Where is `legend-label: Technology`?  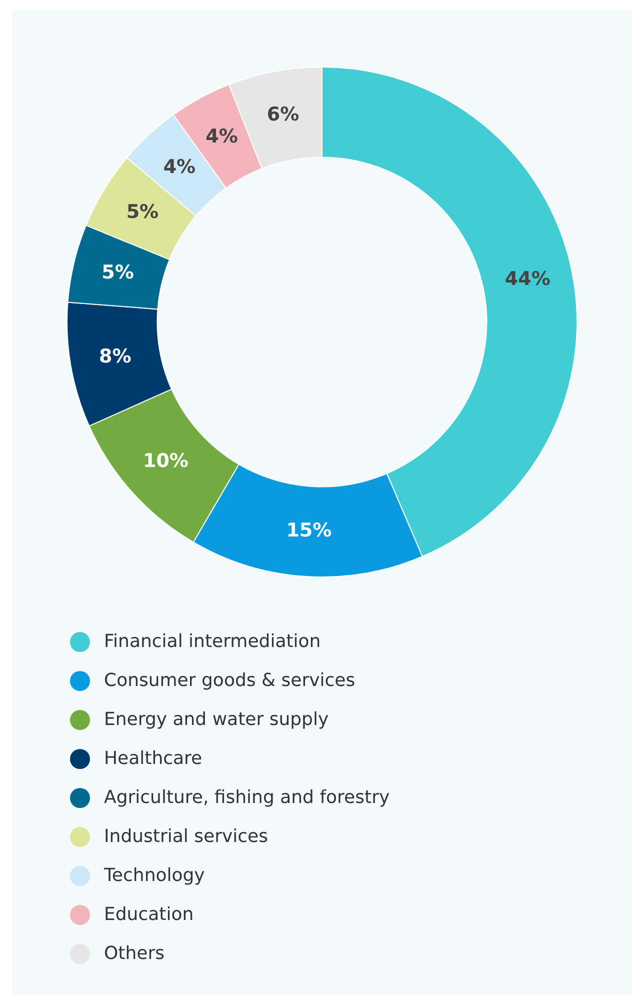
legend-label: Technology is located at coordinates (154, 875).